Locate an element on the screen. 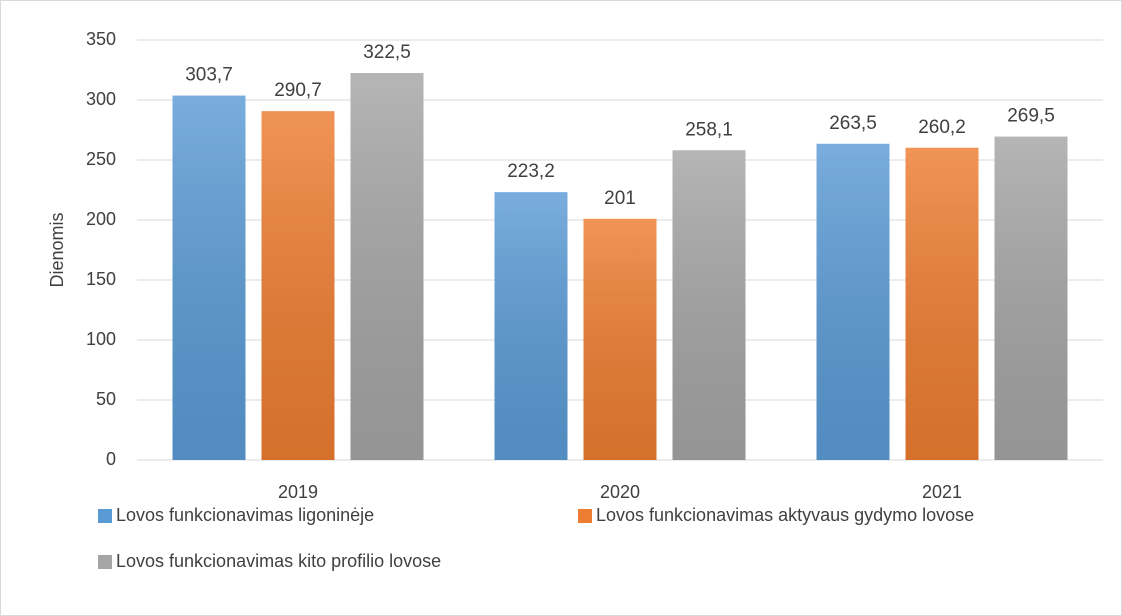  value-label: 223,2 is located at coordinates (531, 171).